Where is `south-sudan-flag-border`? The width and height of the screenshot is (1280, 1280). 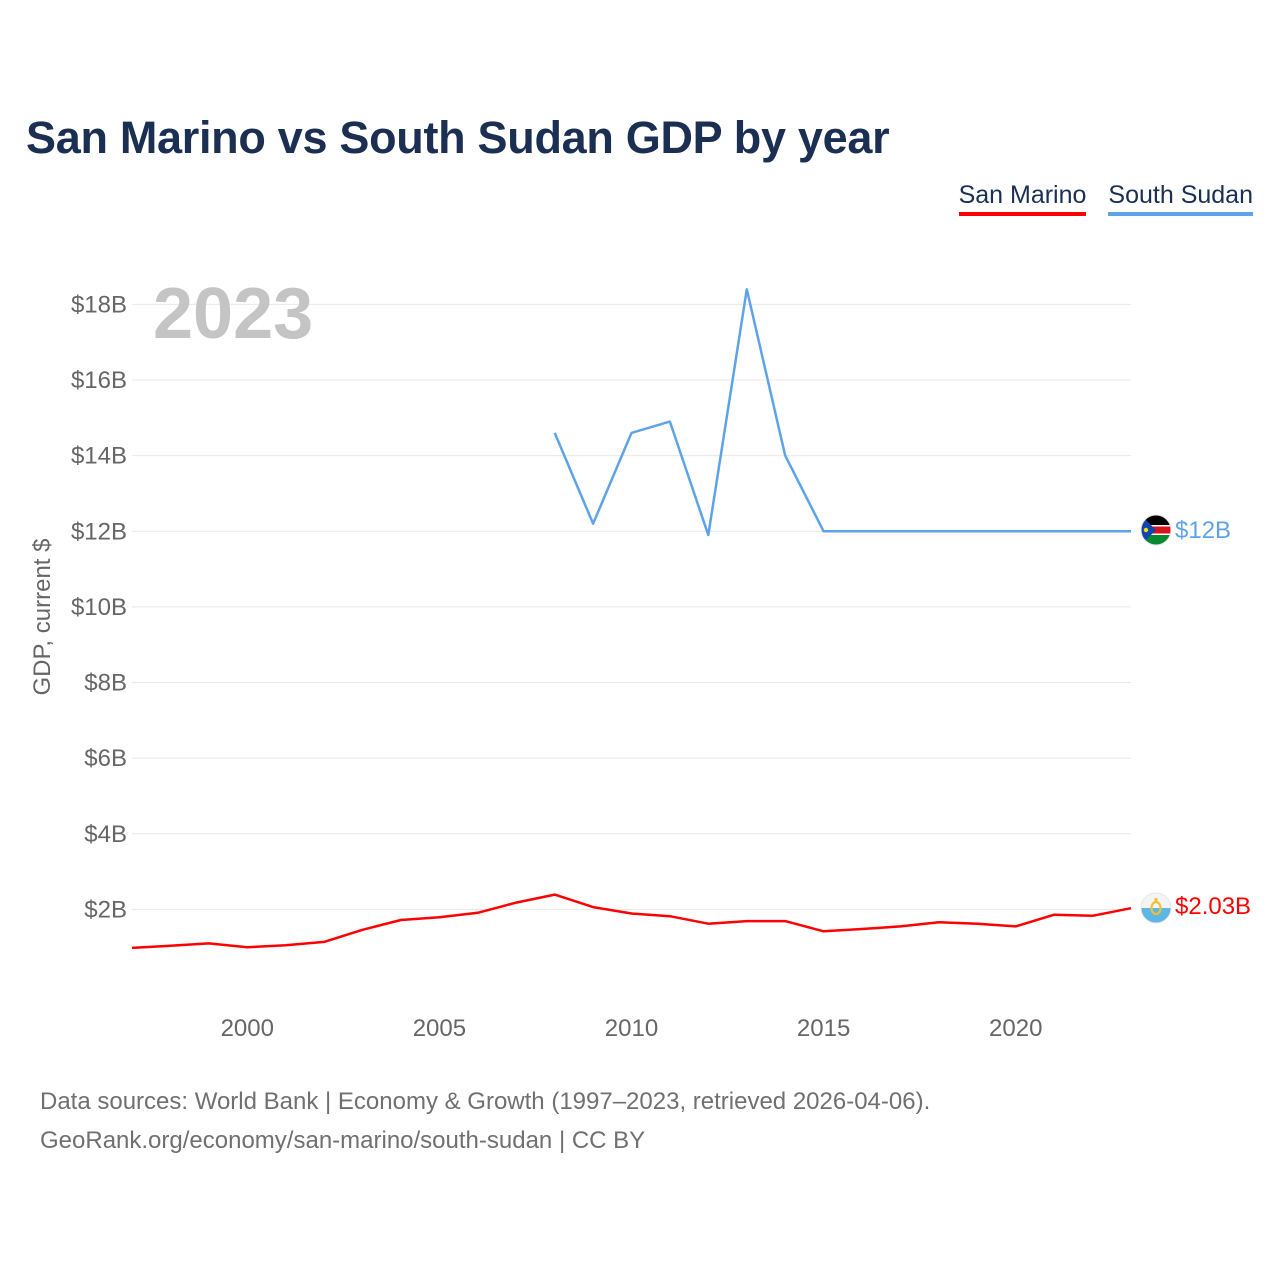 south-sudan-flag-border is located at coordinates (1156, 530).